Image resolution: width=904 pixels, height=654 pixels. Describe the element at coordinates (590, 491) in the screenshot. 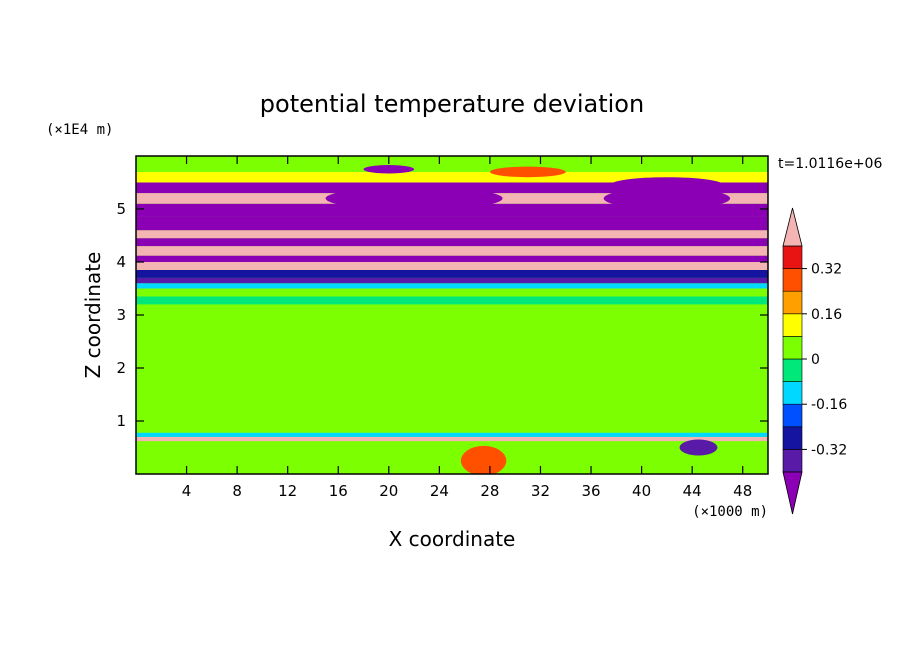

I see `x-tick-label: 36` at that location.